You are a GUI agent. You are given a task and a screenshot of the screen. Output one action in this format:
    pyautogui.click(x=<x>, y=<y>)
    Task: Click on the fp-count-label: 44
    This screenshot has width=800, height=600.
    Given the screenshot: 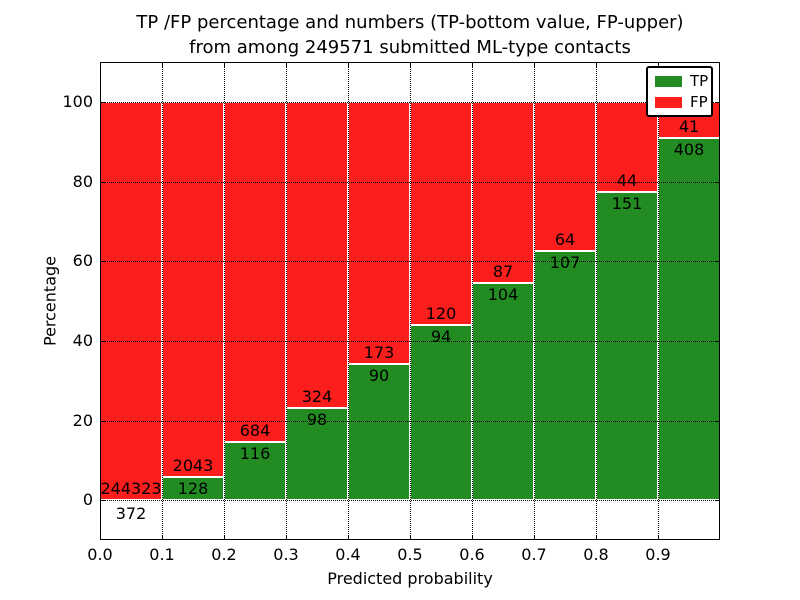 What is the action you would take?
    pyautogui.click(x=627, y=180)
    